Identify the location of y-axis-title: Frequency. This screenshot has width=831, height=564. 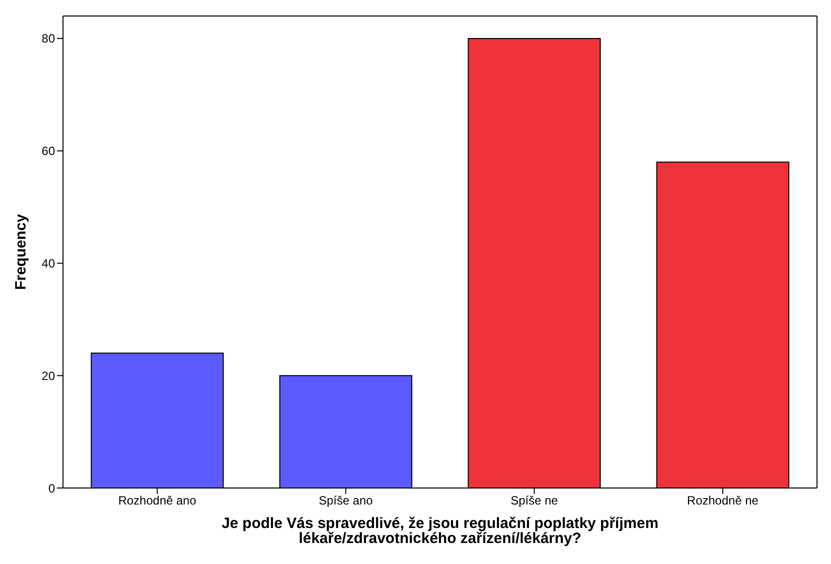
(21, 251).